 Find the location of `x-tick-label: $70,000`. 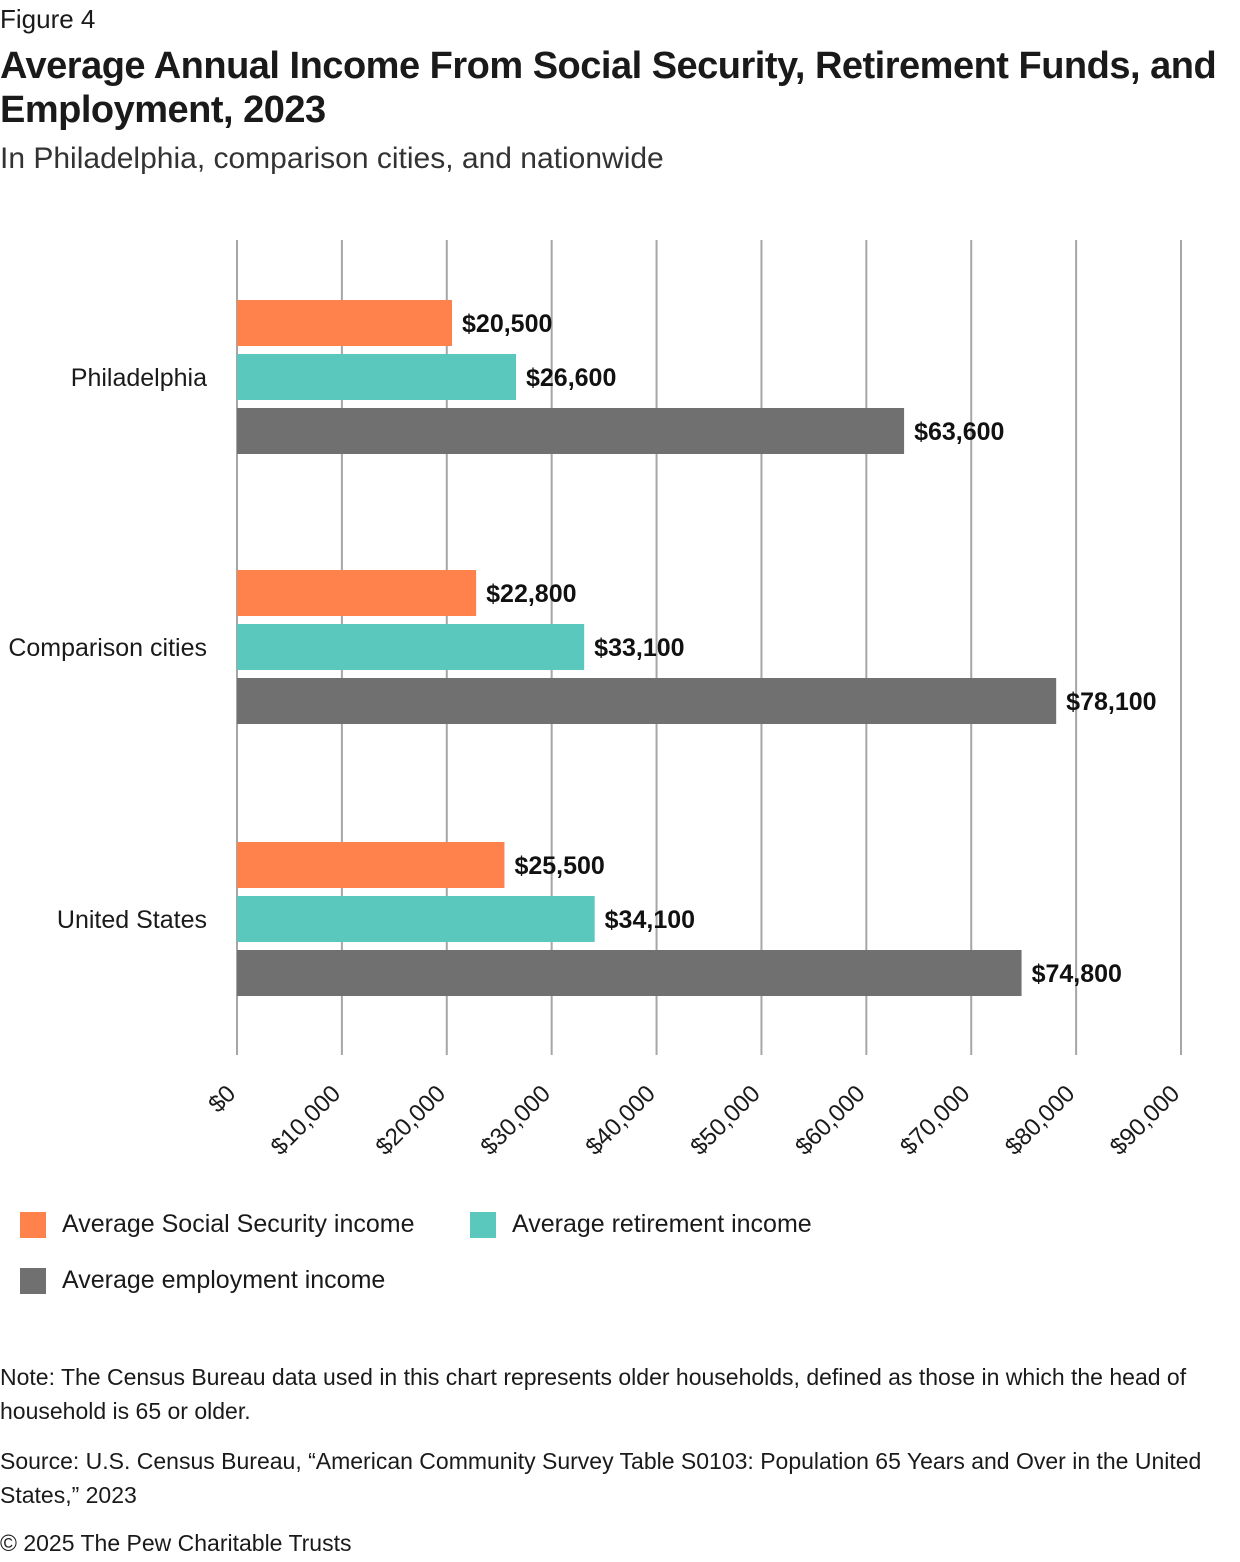

x-tick-label: $70,000 is located at coordinates (935, 1120).